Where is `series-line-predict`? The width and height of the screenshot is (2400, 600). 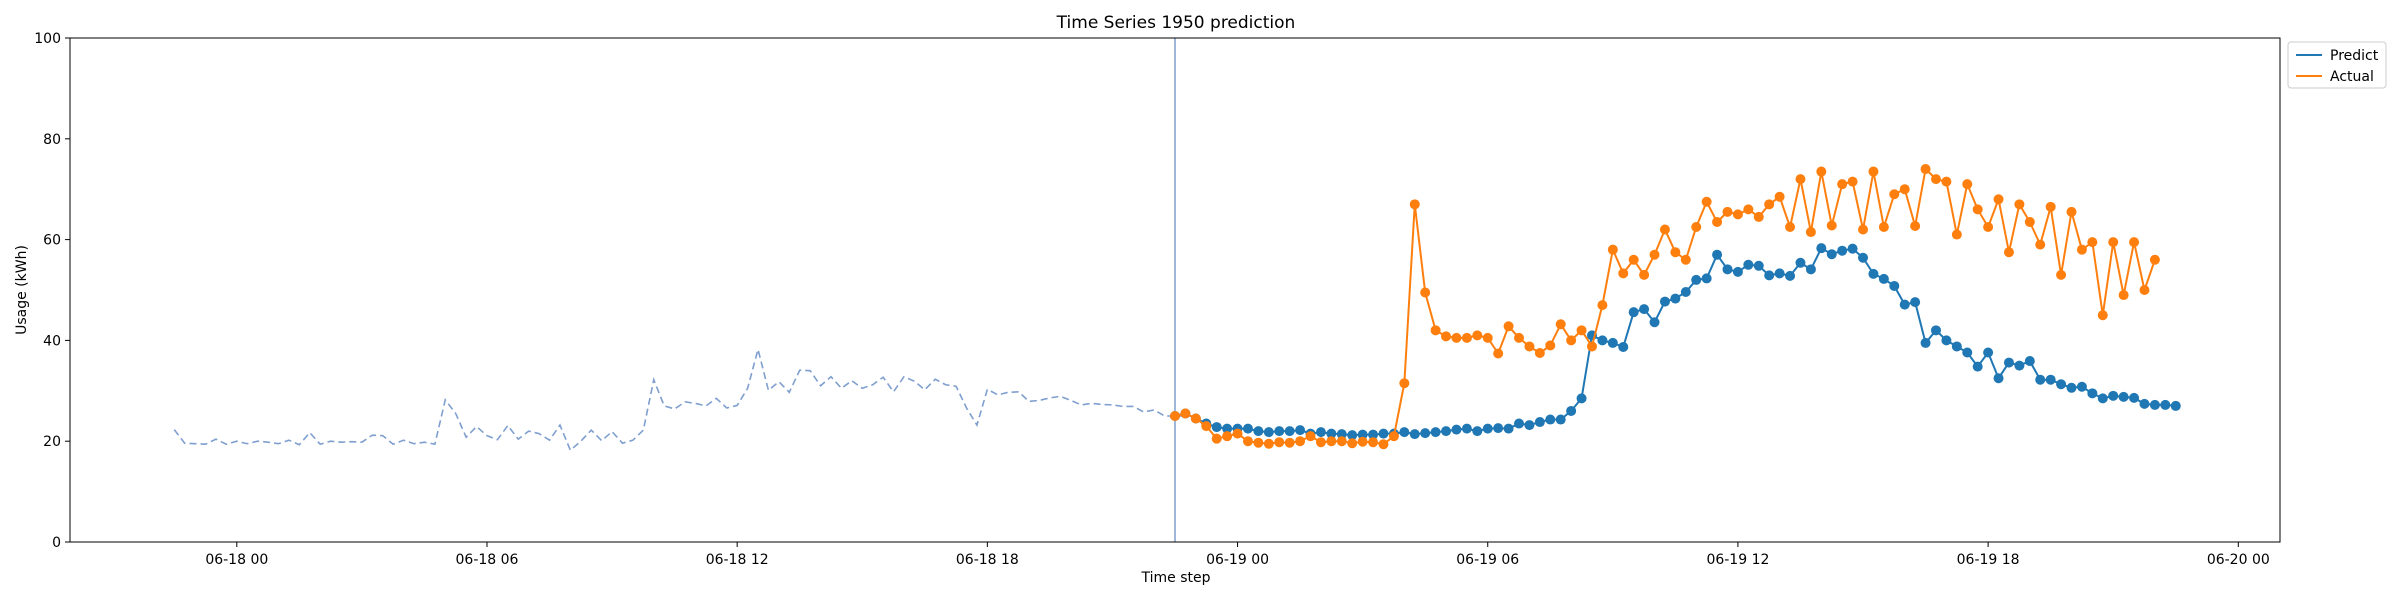
series-line-predict is located at coordinates (1675, 341).